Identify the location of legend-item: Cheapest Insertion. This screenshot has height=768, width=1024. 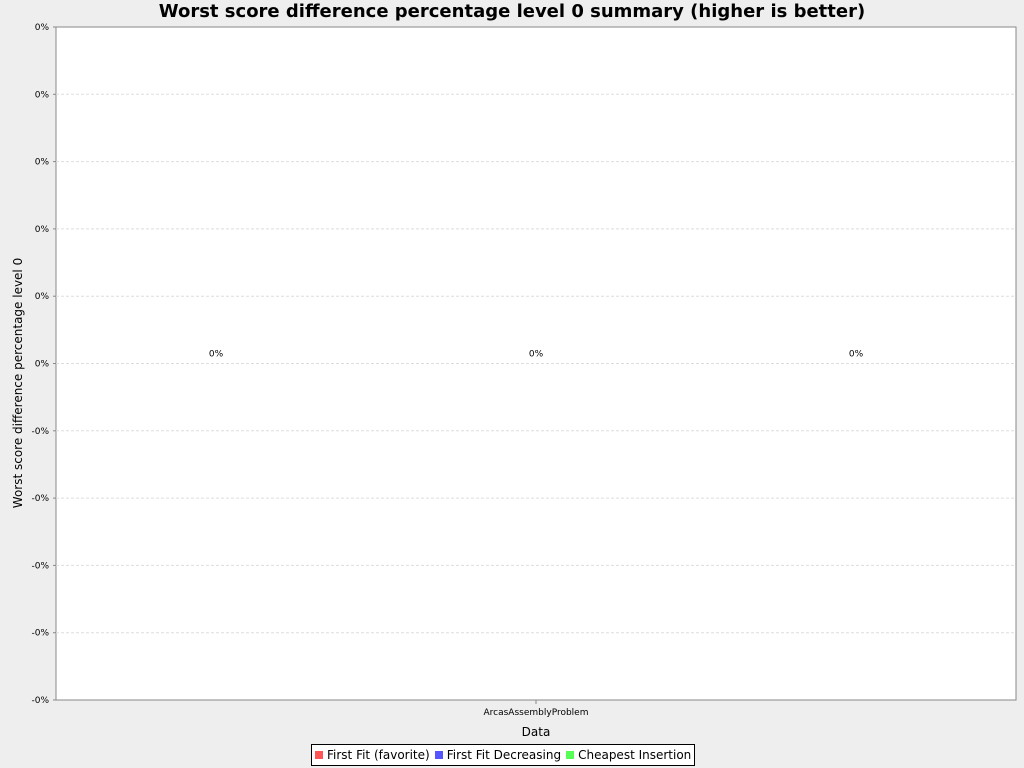
(628, 755).